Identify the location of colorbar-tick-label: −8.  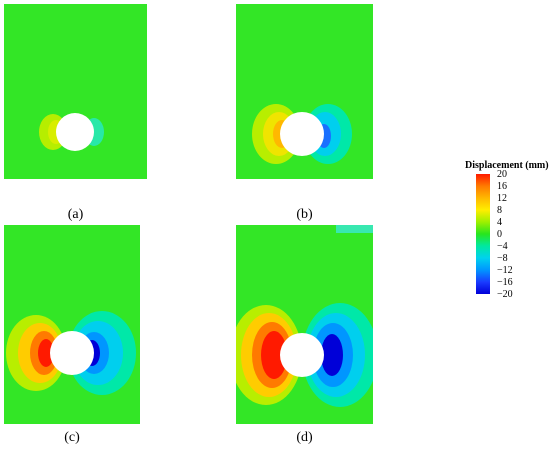
(502, 258).